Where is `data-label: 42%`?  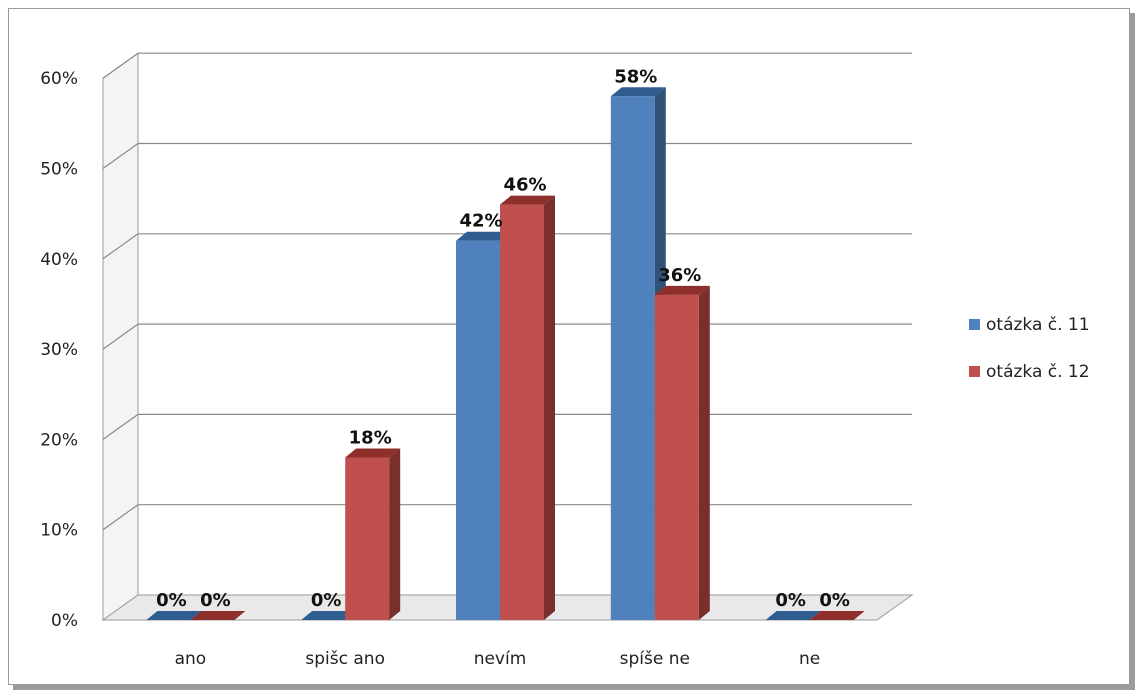
data-label: 42% is located at coordinates (480, 221).